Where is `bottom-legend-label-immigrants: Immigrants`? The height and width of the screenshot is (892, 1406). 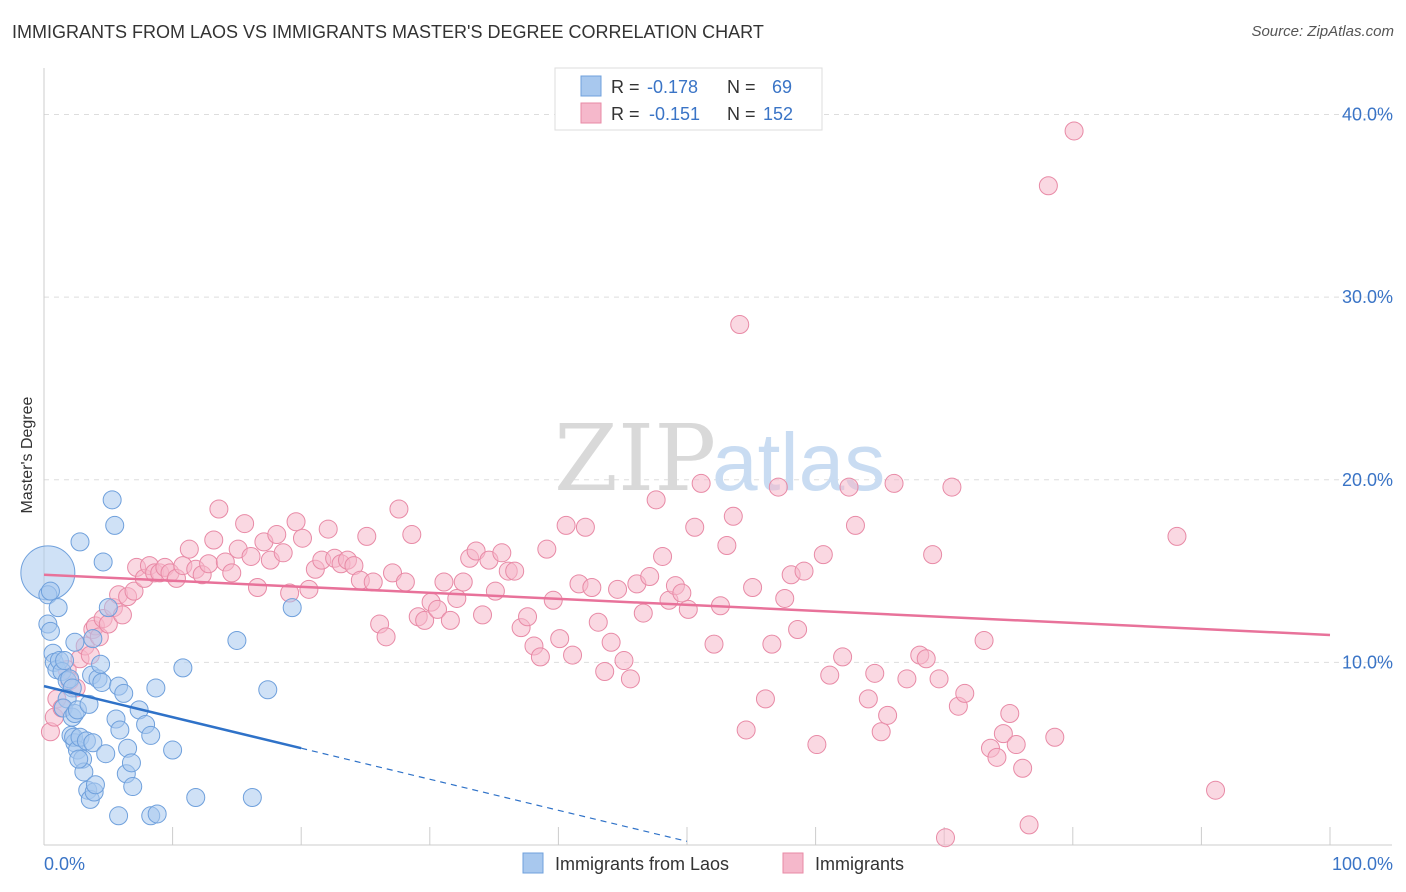
bottom-legend-label-immigrants: Immigrants is located at coordinates (859, 864).